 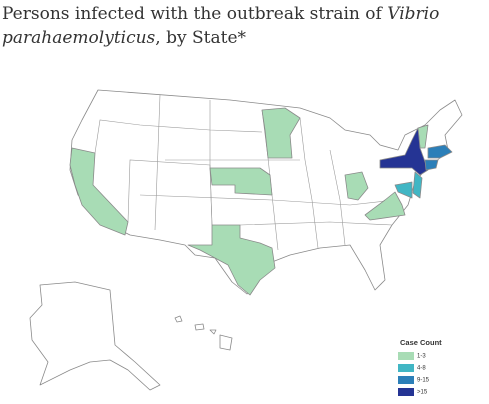 I want to click on legend-label: 1-3, so click(x=421, y=357).